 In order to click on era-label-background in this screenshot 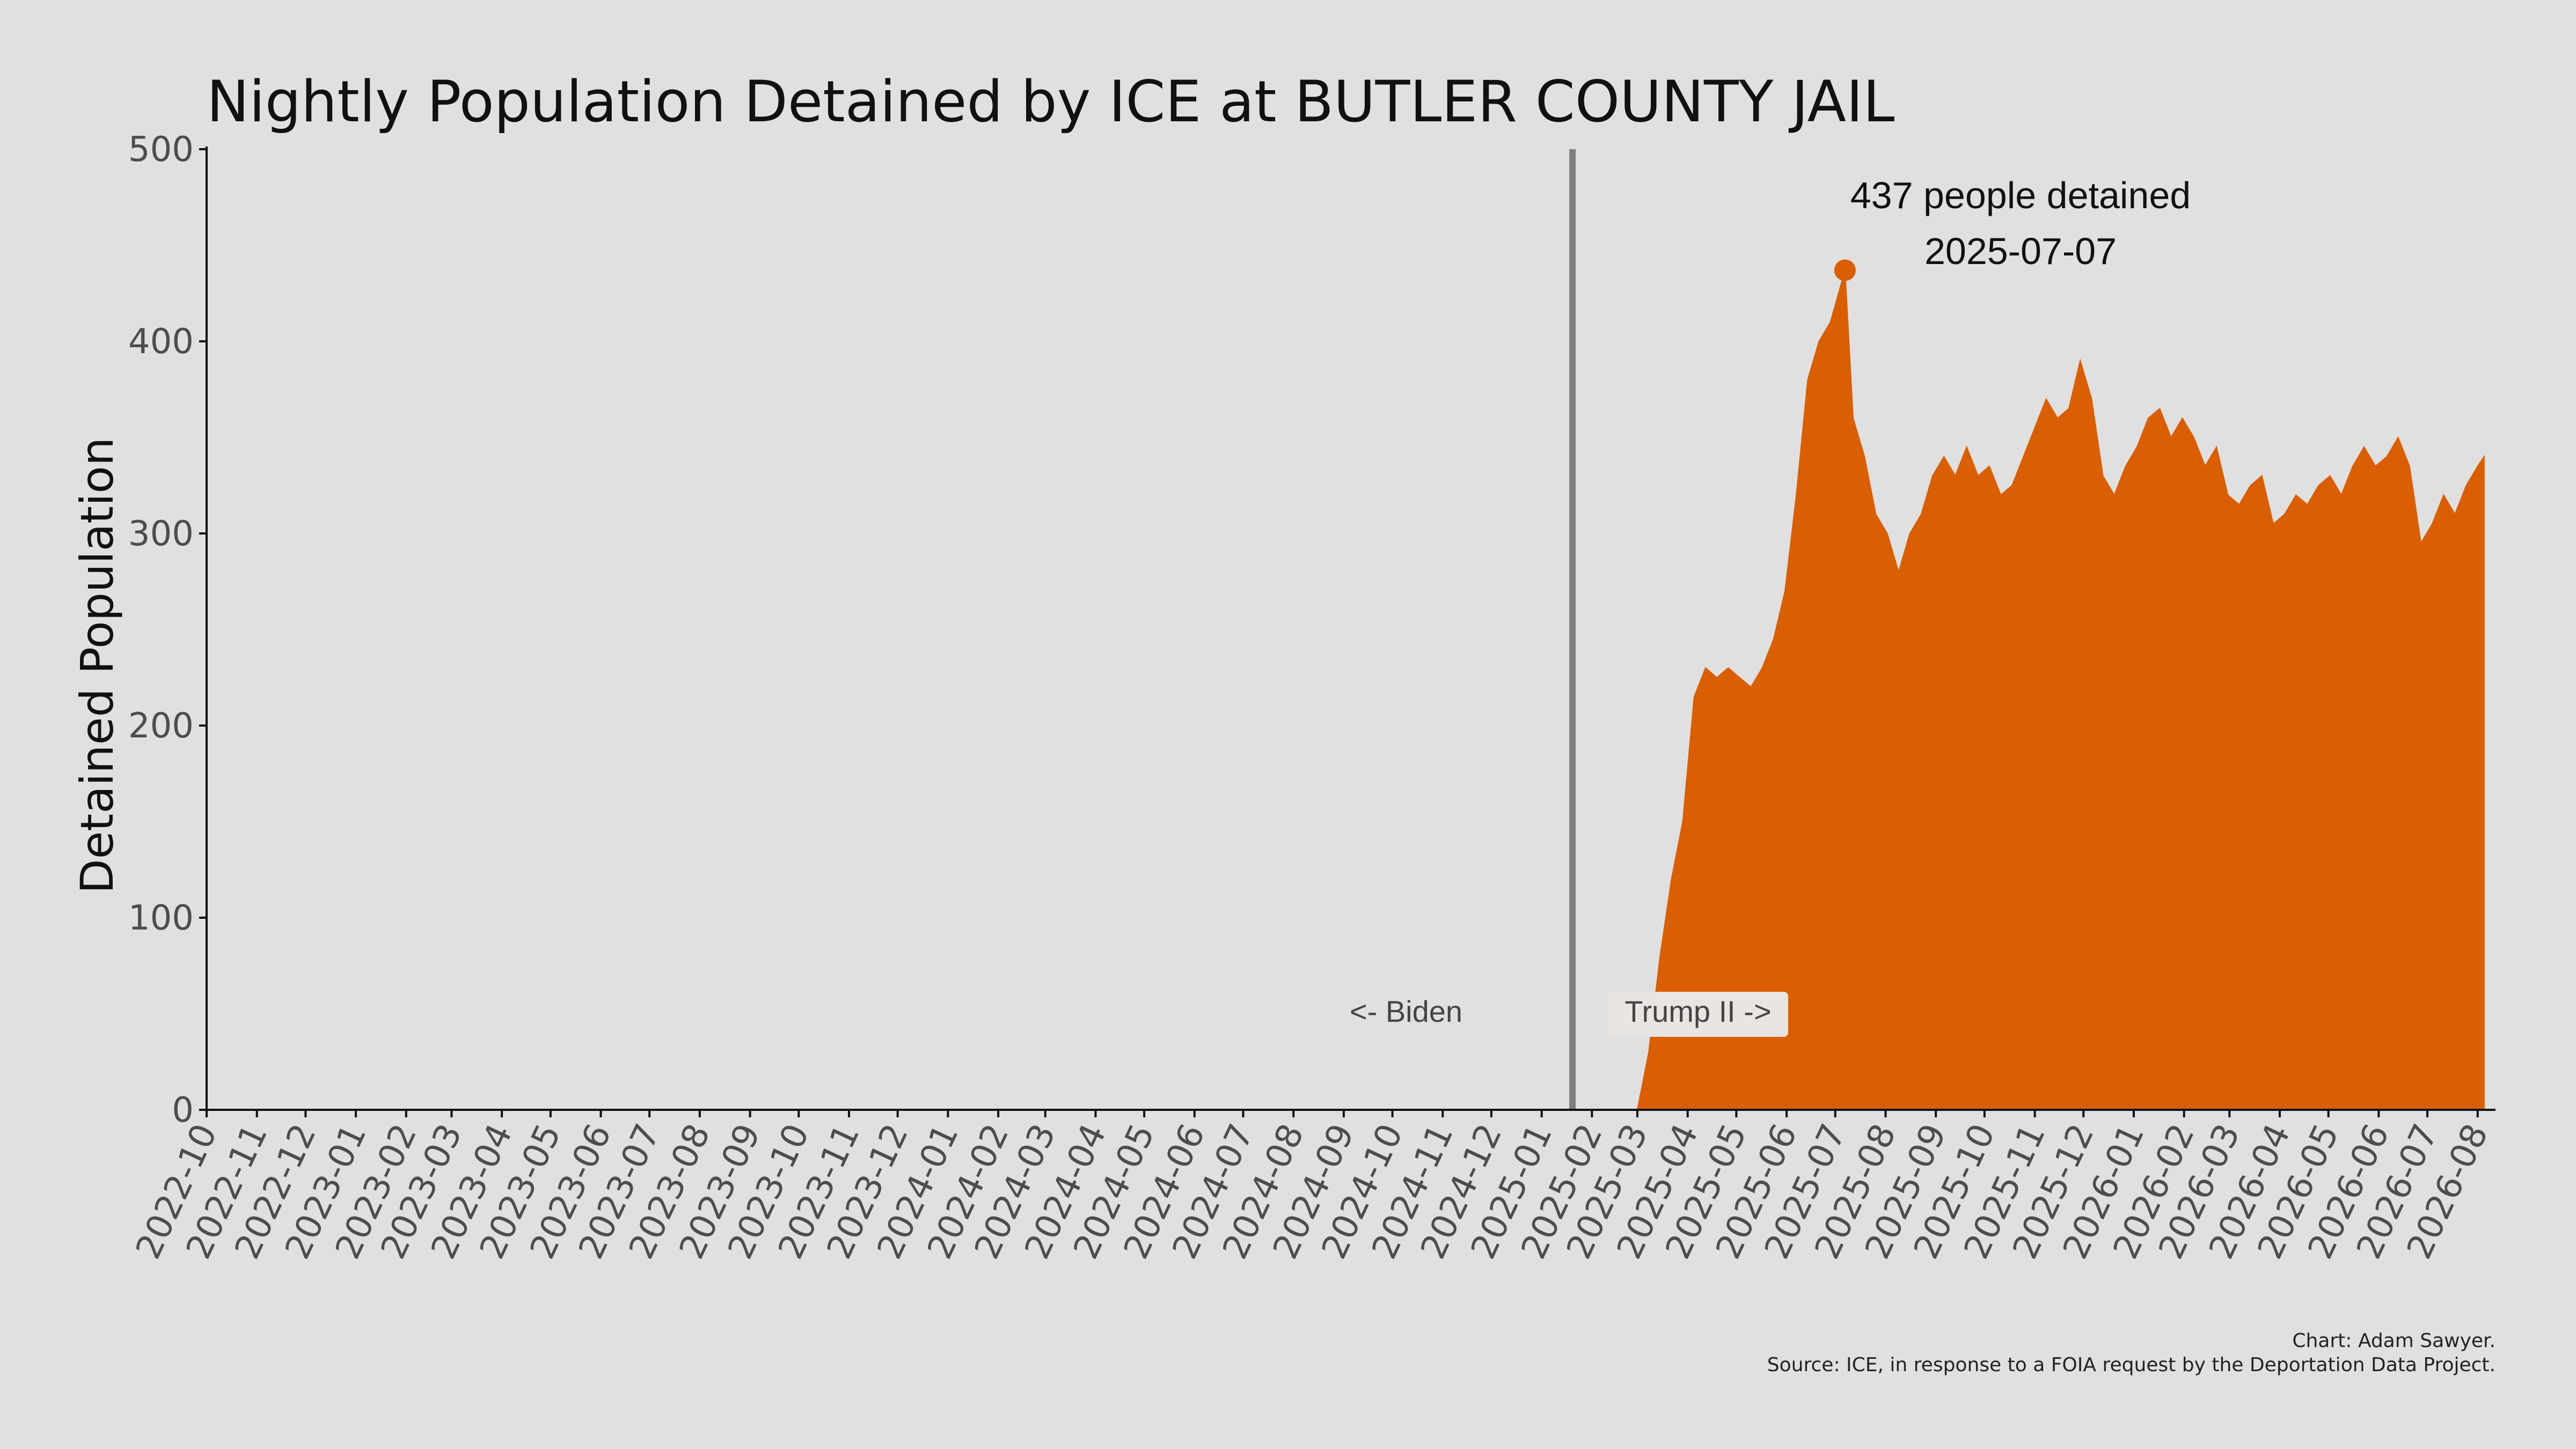, I will do `click(1698, 1014)`.